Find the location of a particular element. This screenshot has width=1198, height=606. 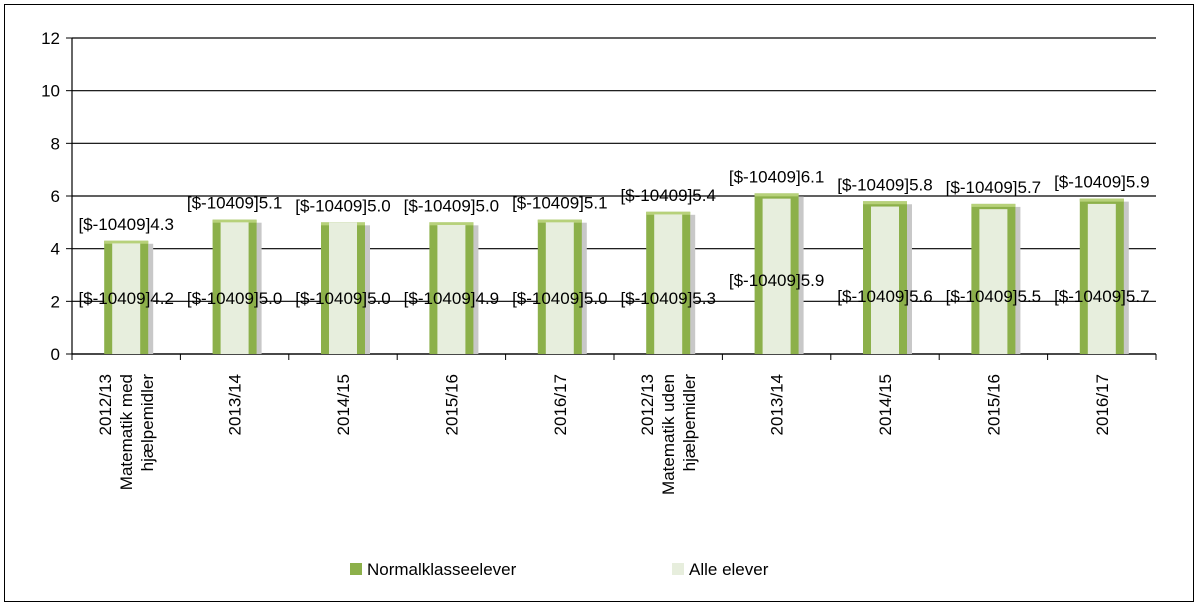

data-label-alle-elever: [$-10409]5.3 is located at coordinates (667, 298).